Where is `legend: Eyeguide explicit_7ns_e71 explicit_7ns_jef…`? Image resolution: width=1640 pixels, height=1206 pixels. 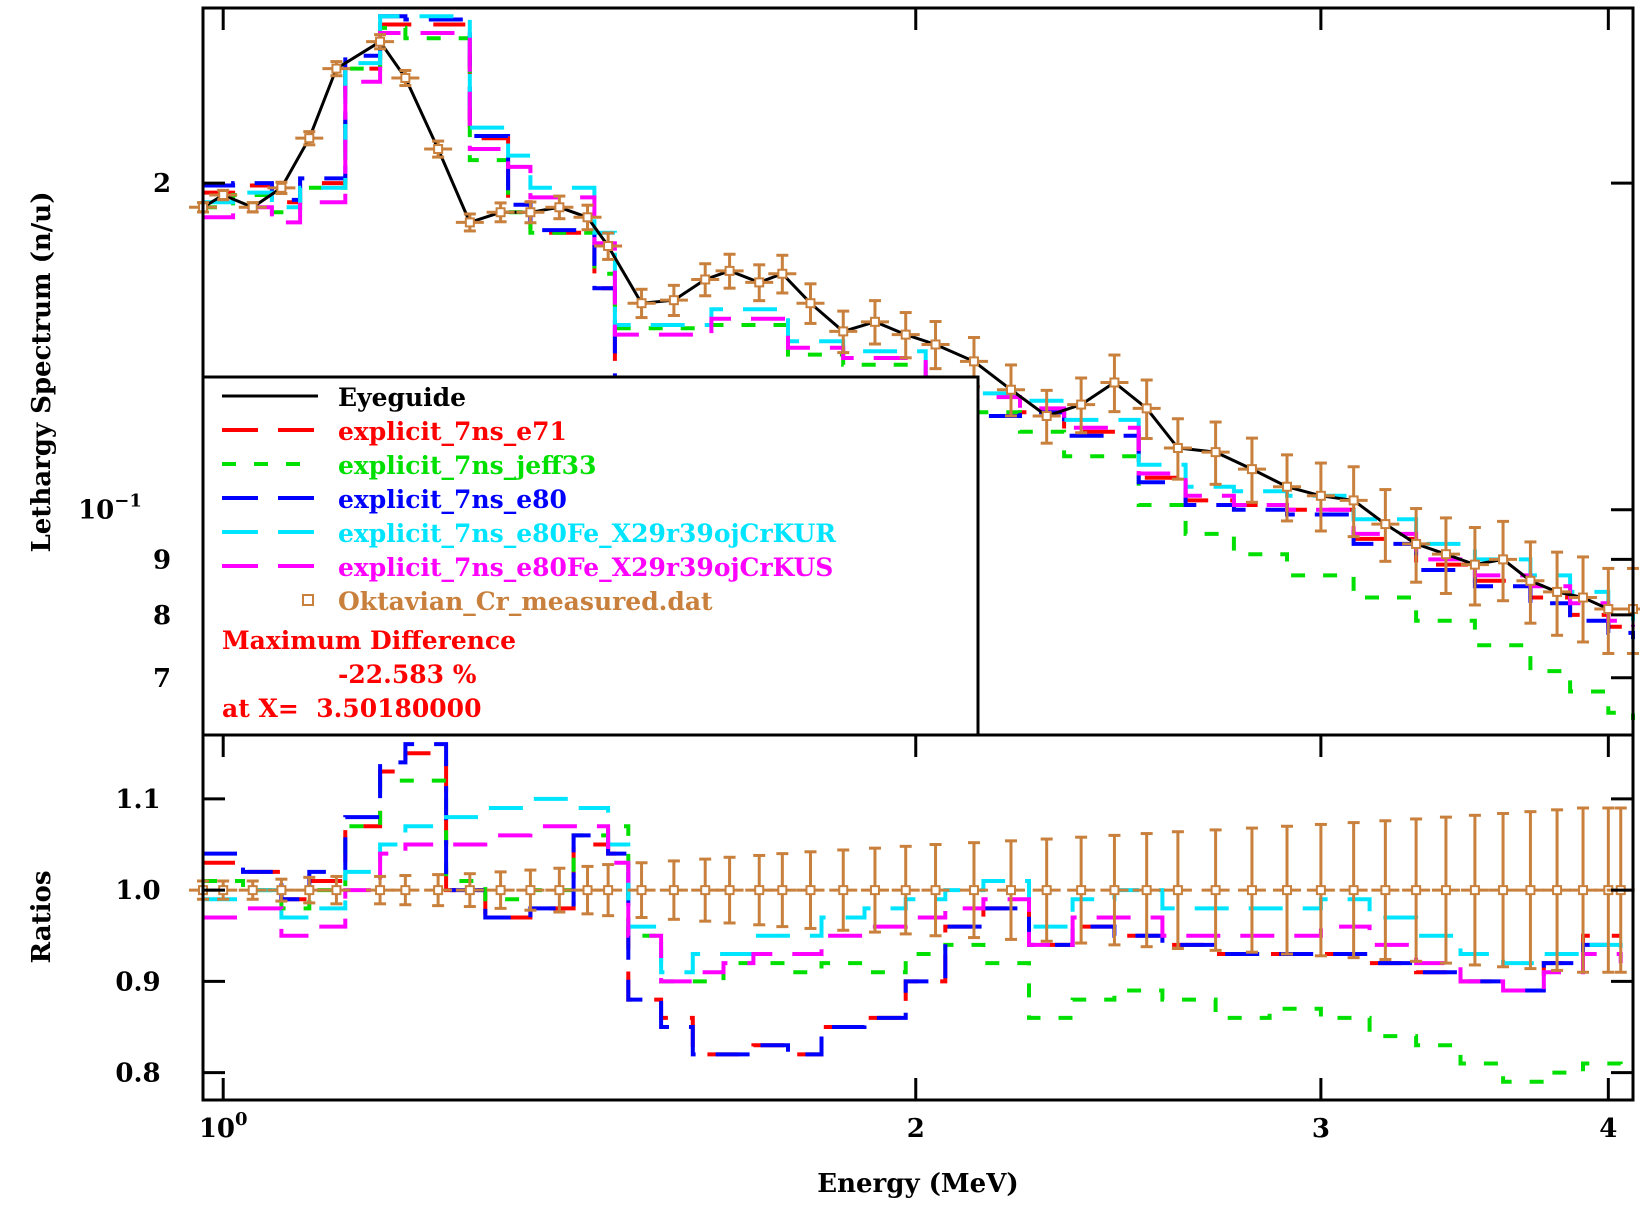 legend: Eyeguide explicit_7ns_e71 explicit_7ns_jef… is located at coordinates (590, 556).